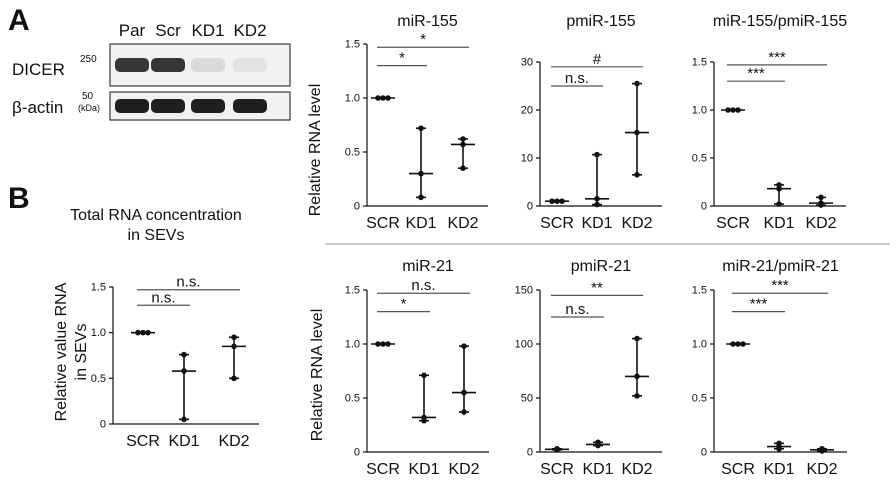 This screenshot has width=896, height=490. I want to click on section-b-title-line1: Total RNA concentration, so click(156, 215).